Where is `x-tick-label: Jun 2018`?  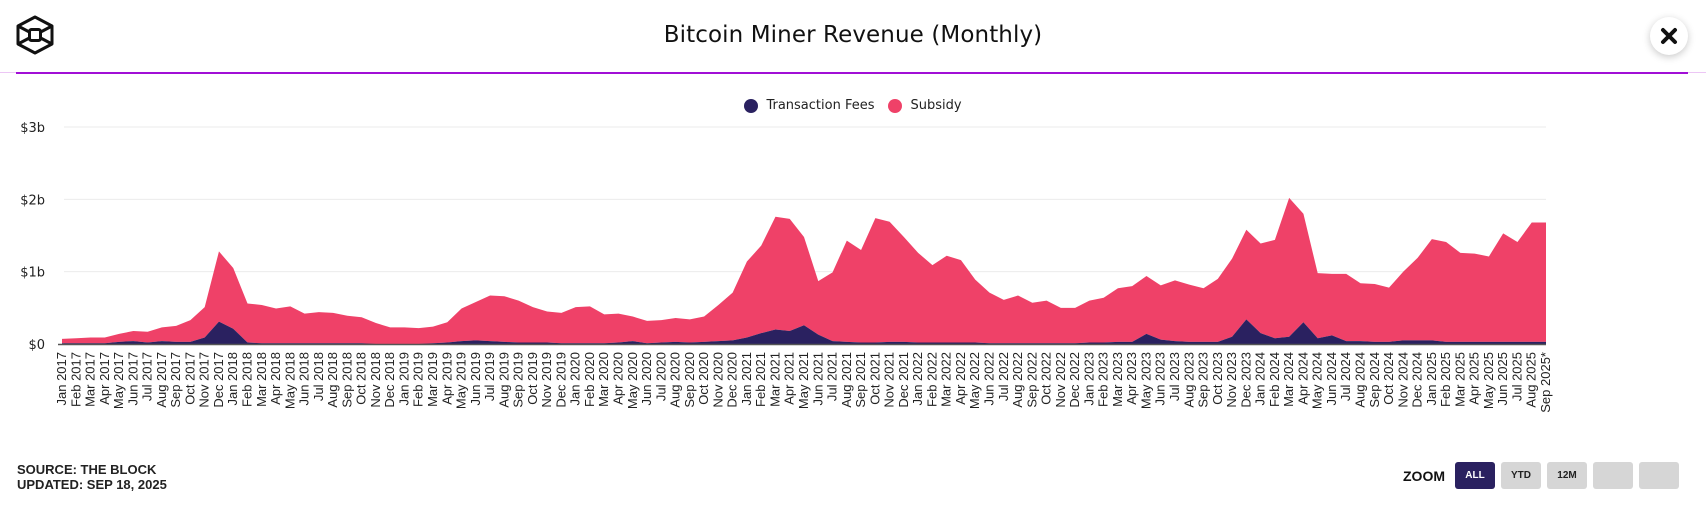
x-tick-label: Jun 2018 is located at coordinates (304, 379).